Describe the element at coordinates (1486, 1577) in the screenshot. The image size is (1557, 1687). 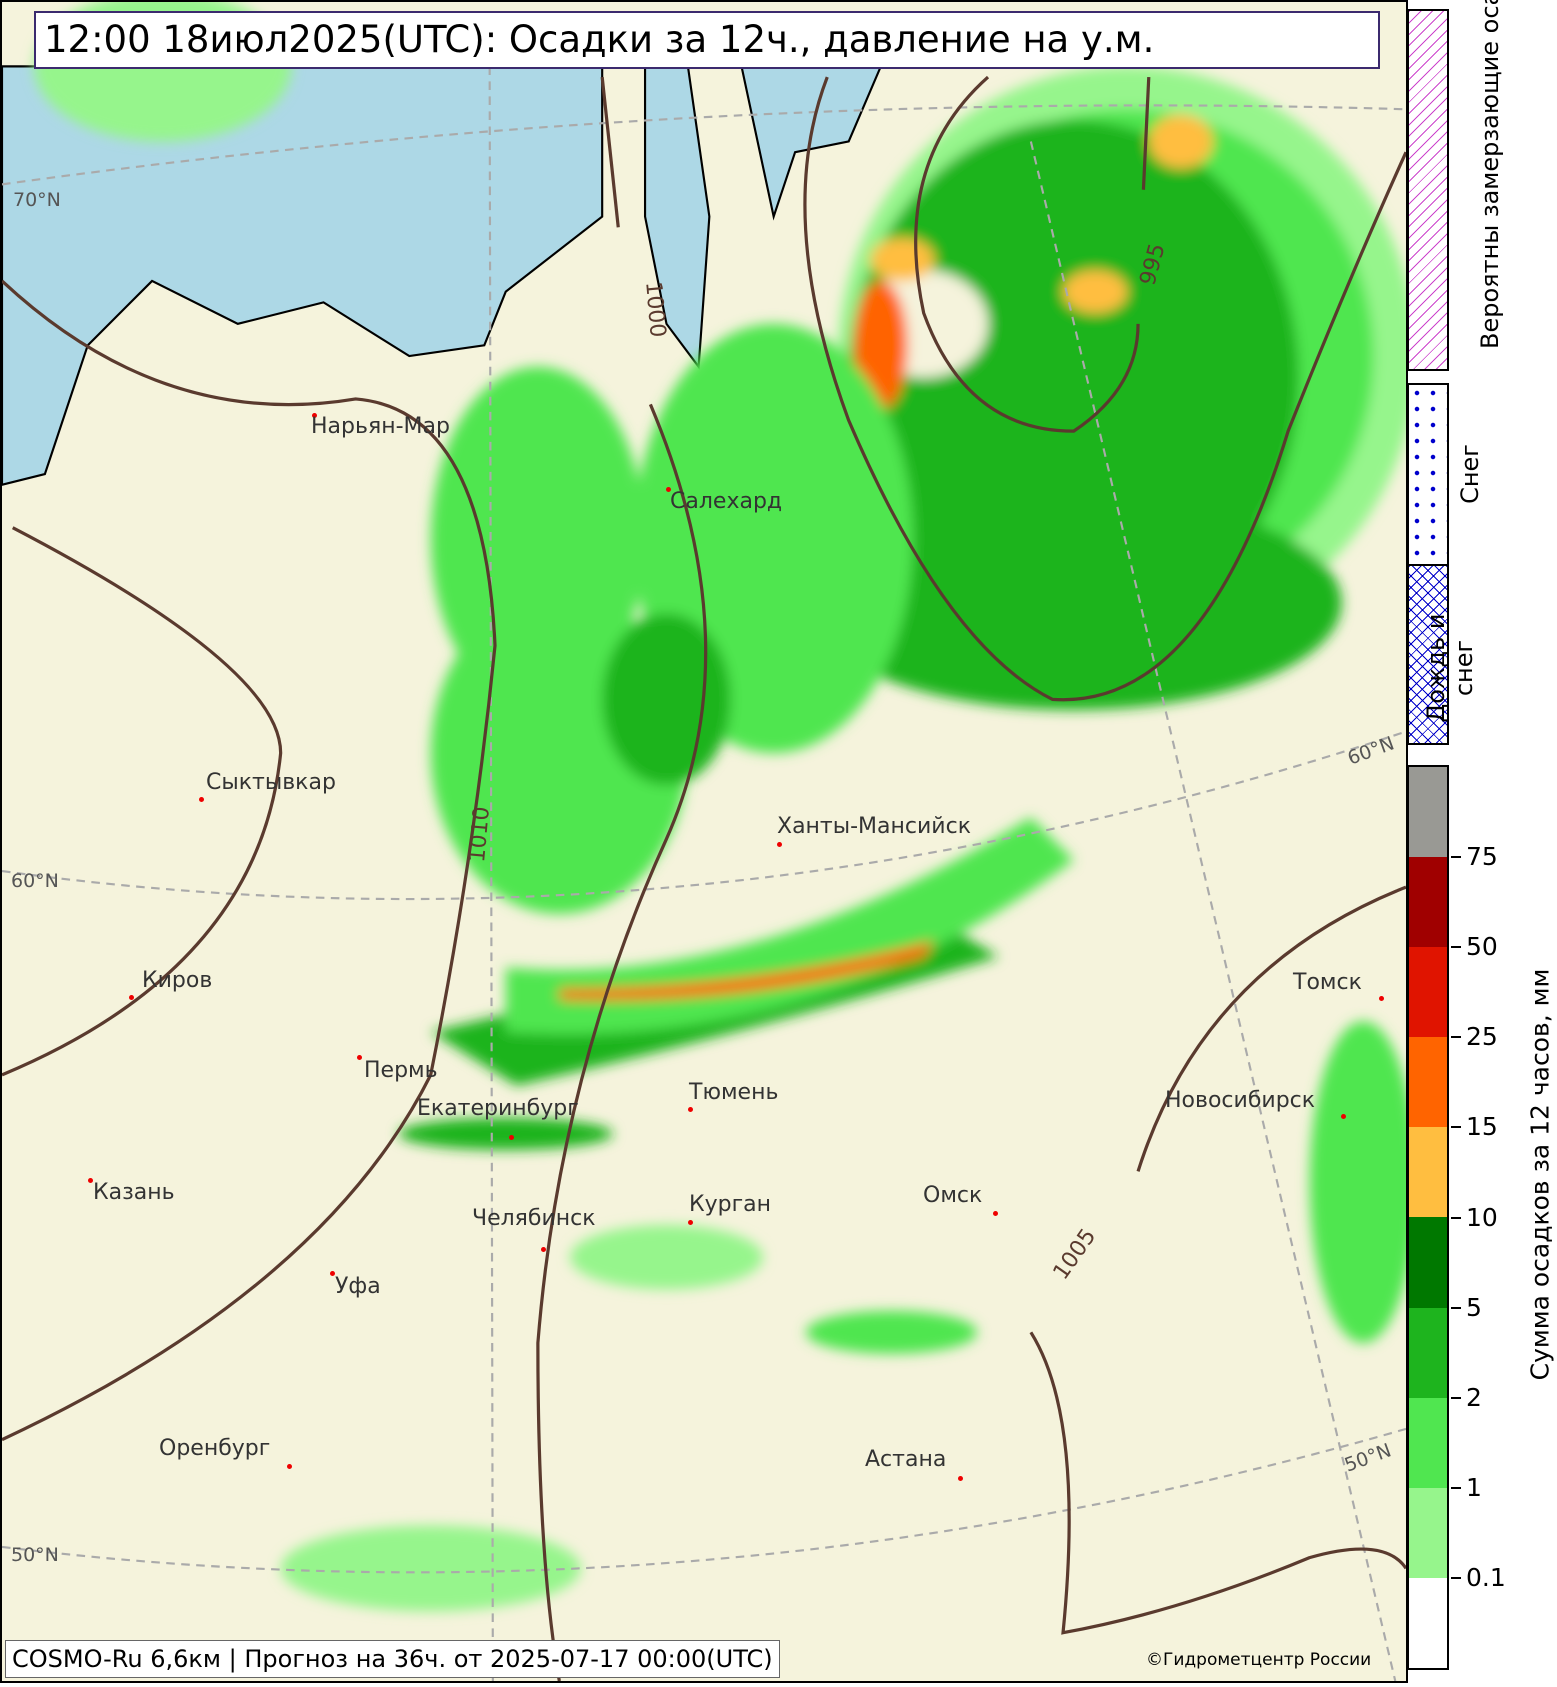
I see `colorbar-tick-label: 0.1` at that location.